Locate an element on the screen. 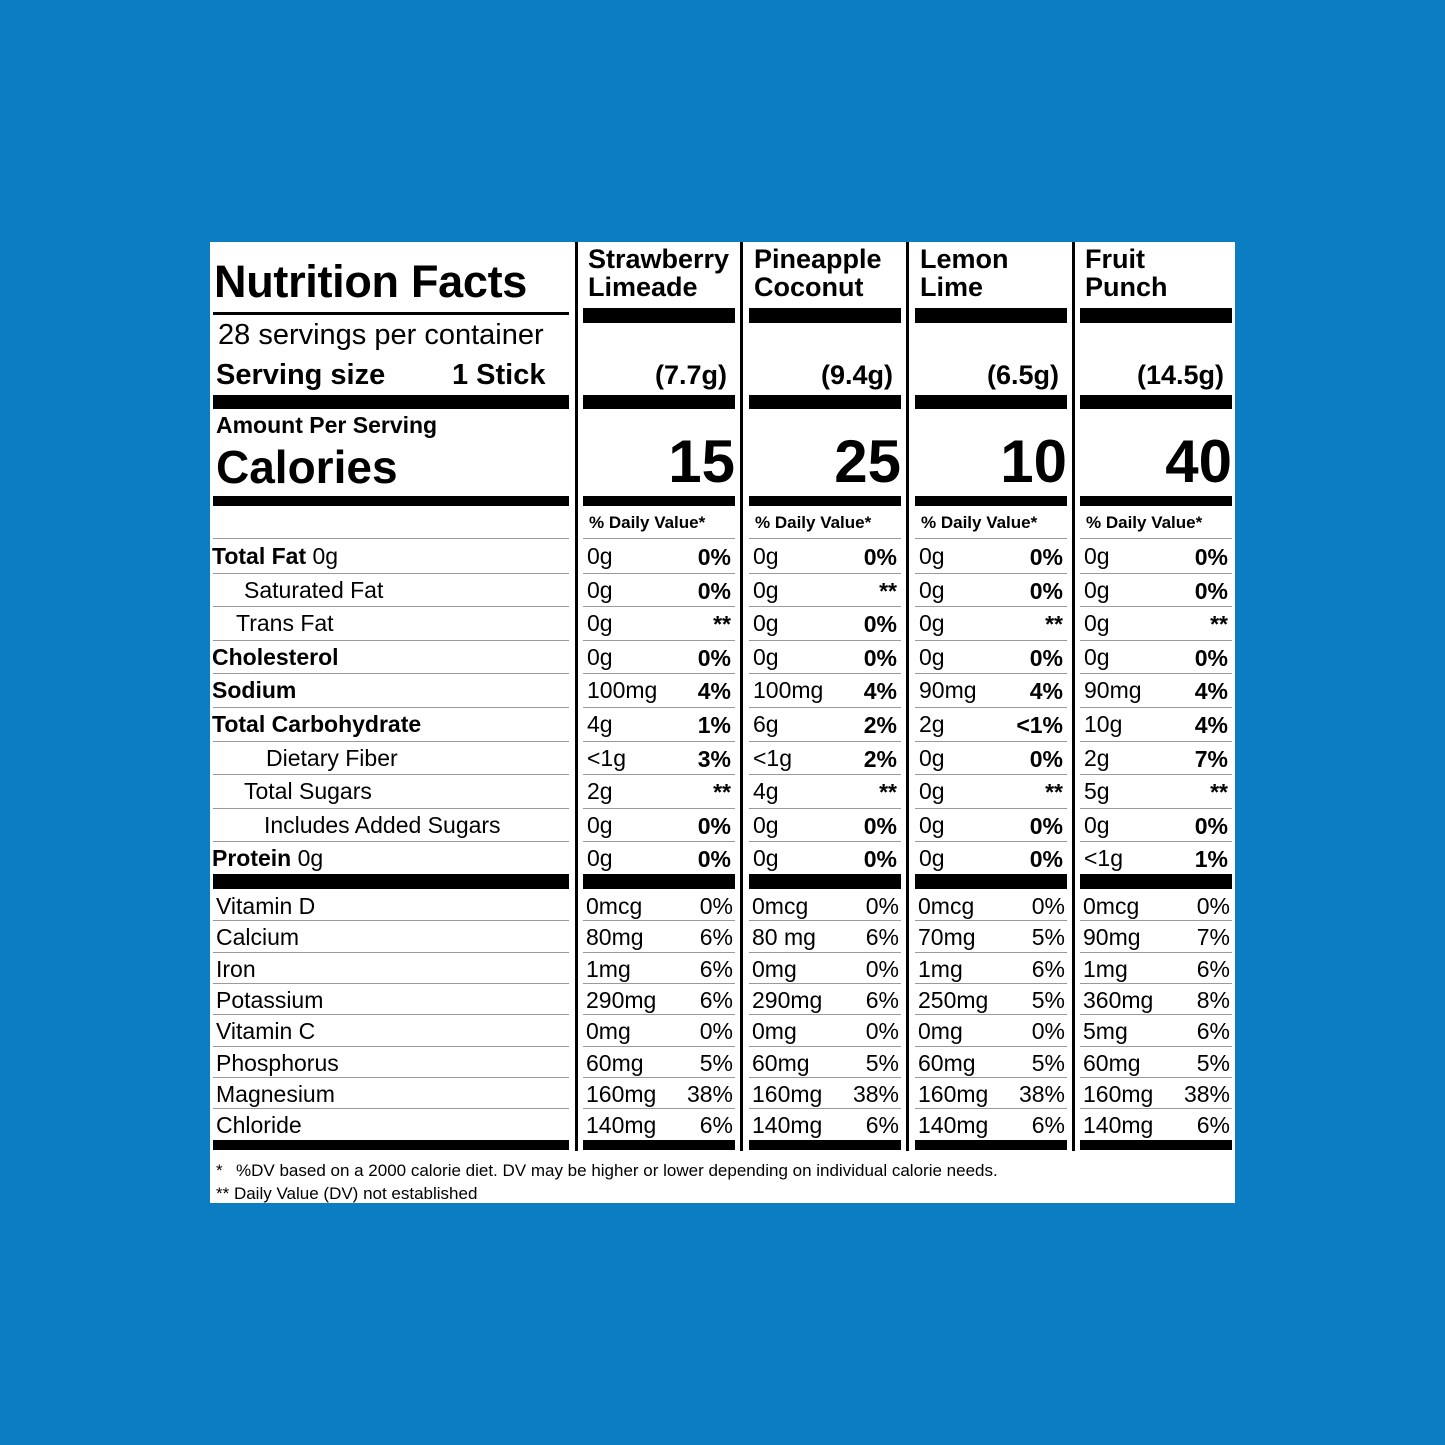 The width and height of the screenshot is (1445, 1445). divider is located at coordinates (1156, 501).